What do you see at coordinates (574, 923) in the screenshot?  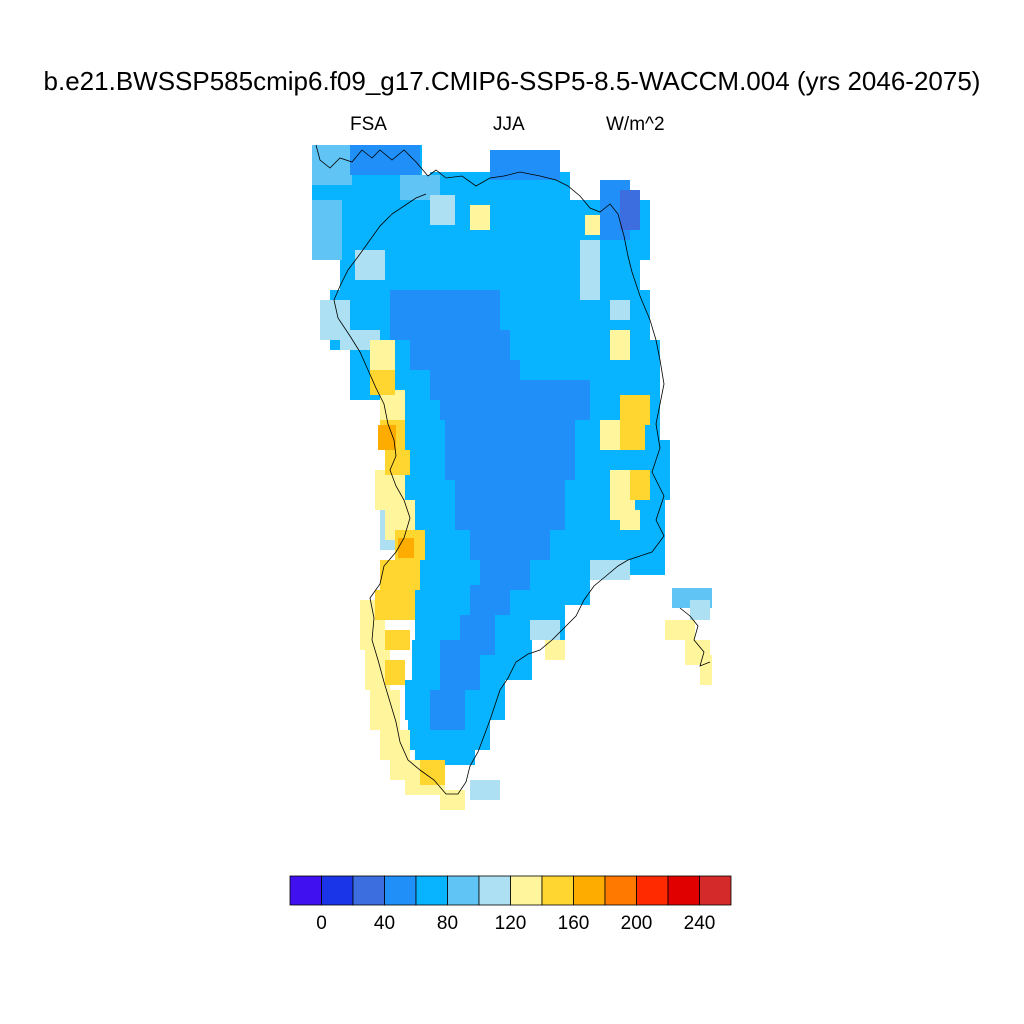 I see `colorbar-tick-label: 160` at bounding box center [574, 923].